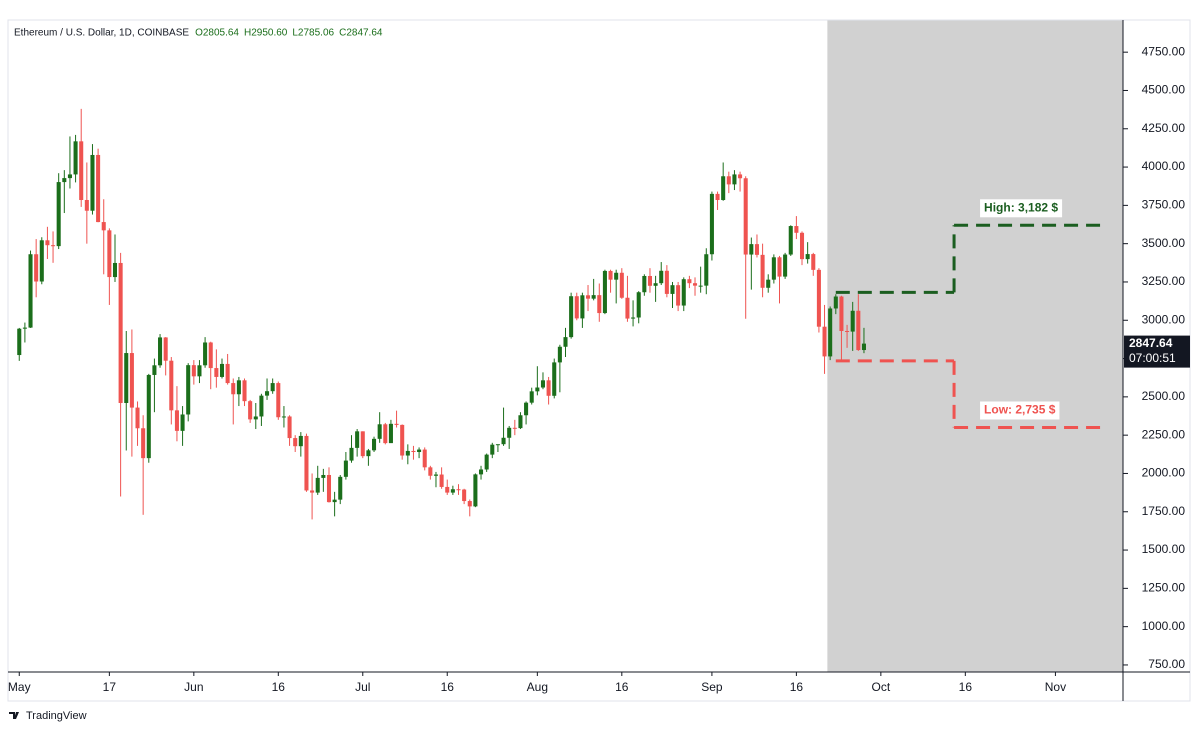 Image resolution: width=1200 pixels, height=730 pixels. What do you see at coordinates (110, 687) in the screenshot?
I see `x-tick-label: 17` at bounding box center [110, 687].